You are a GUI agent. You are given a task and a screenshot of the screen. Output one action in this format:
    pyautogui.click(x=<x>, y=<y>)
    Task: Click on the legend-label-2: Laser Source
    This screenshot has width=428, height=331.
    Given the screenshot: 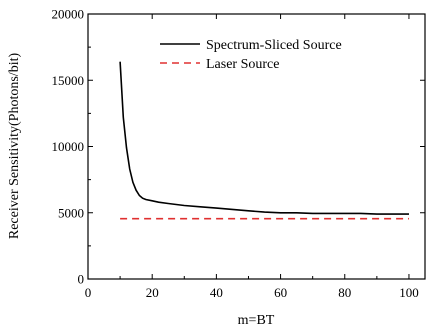 What is the action you would take?
    pyautogui.click(x=242, y=64)
    